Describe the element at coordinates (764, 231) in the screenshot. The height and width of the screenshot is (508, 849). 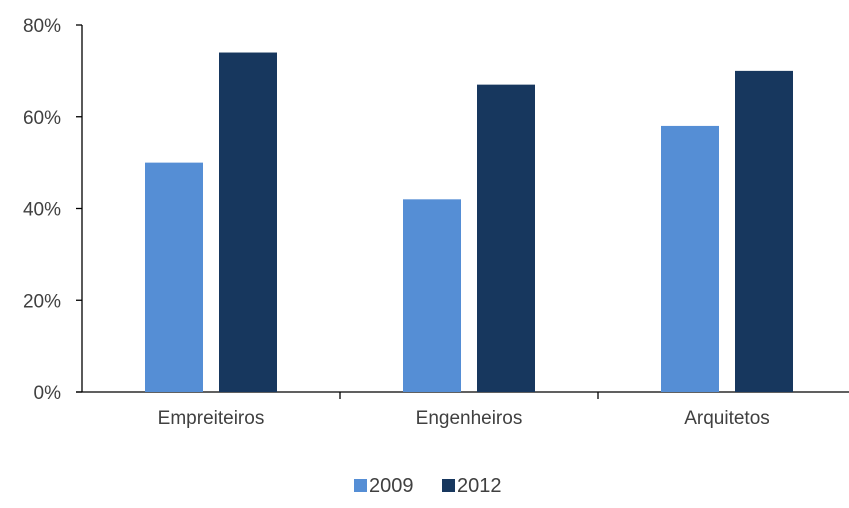
I see `bar-2012-arquitetos` at that location.